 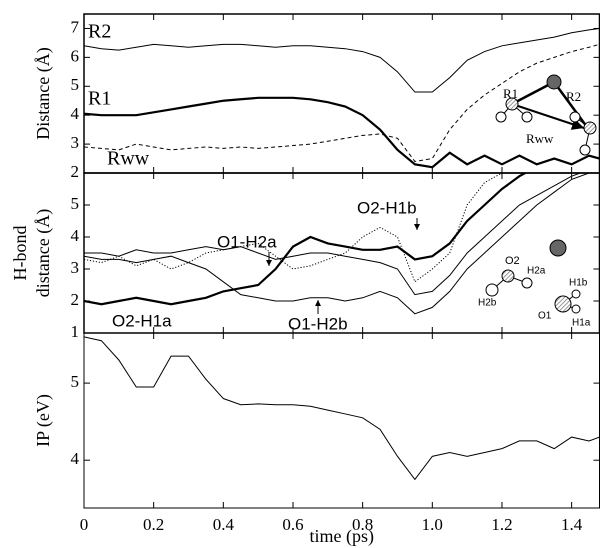 I want to click on x-tick-label: 0, so click(x=84, y=524).